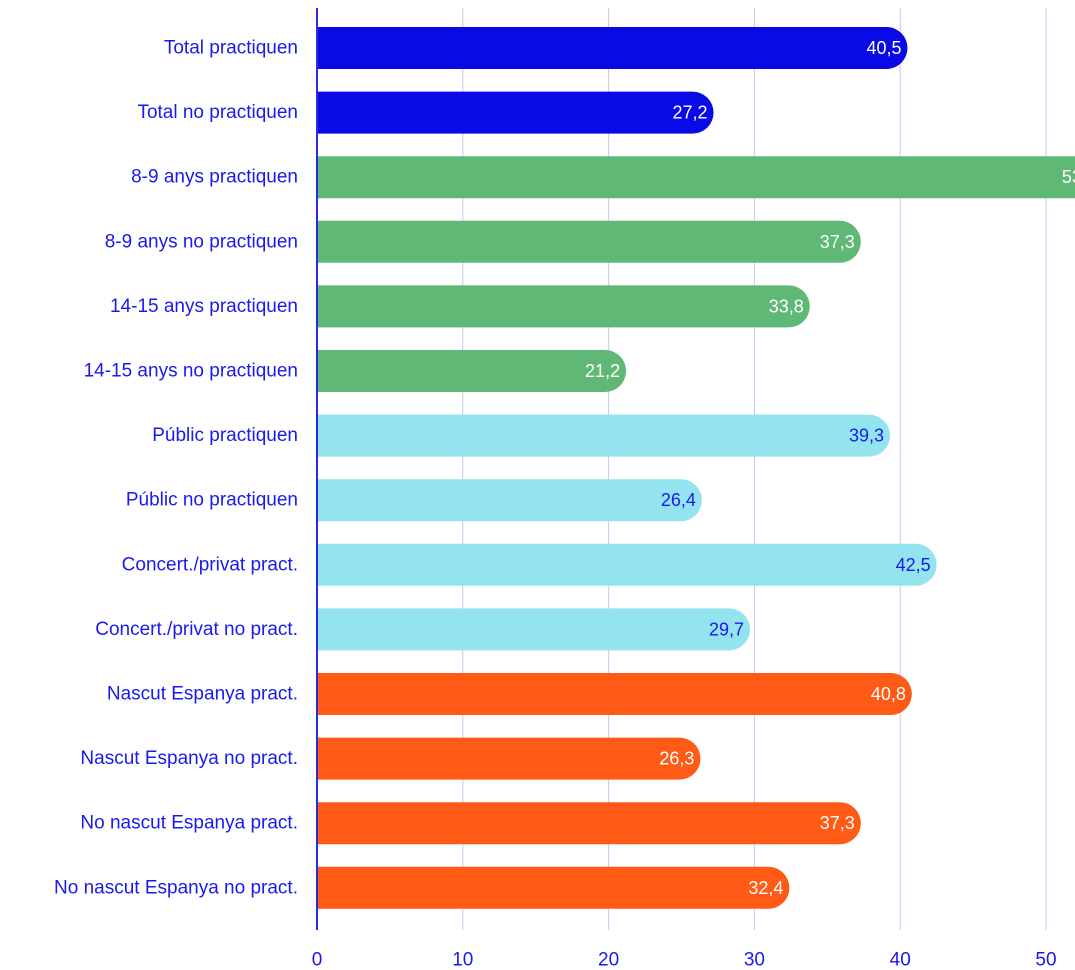 This screenshot has height=970, width=1075. What do you see at coordinates (176, 887) in the screenshot?
I see `category-label: No nascut Espanya no pract.` at bounding box center [176, 887].